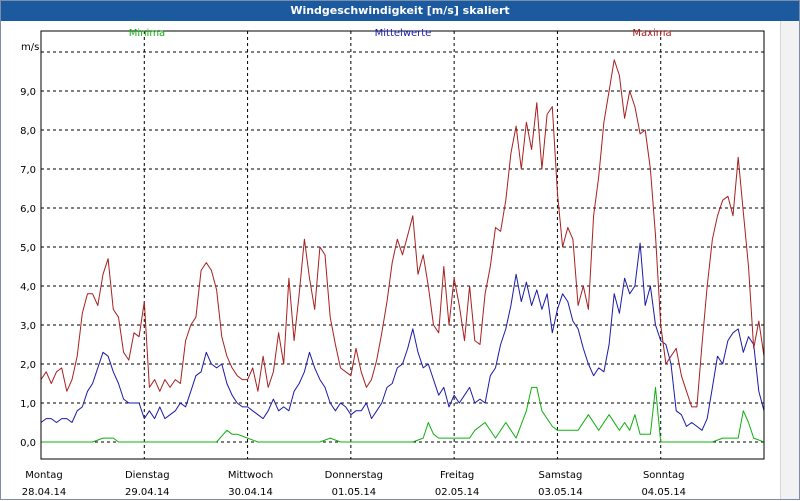  Describe the element at coordinates (28, 365) in the screenshot. I see `y-tick-label: 2,0` at that location.